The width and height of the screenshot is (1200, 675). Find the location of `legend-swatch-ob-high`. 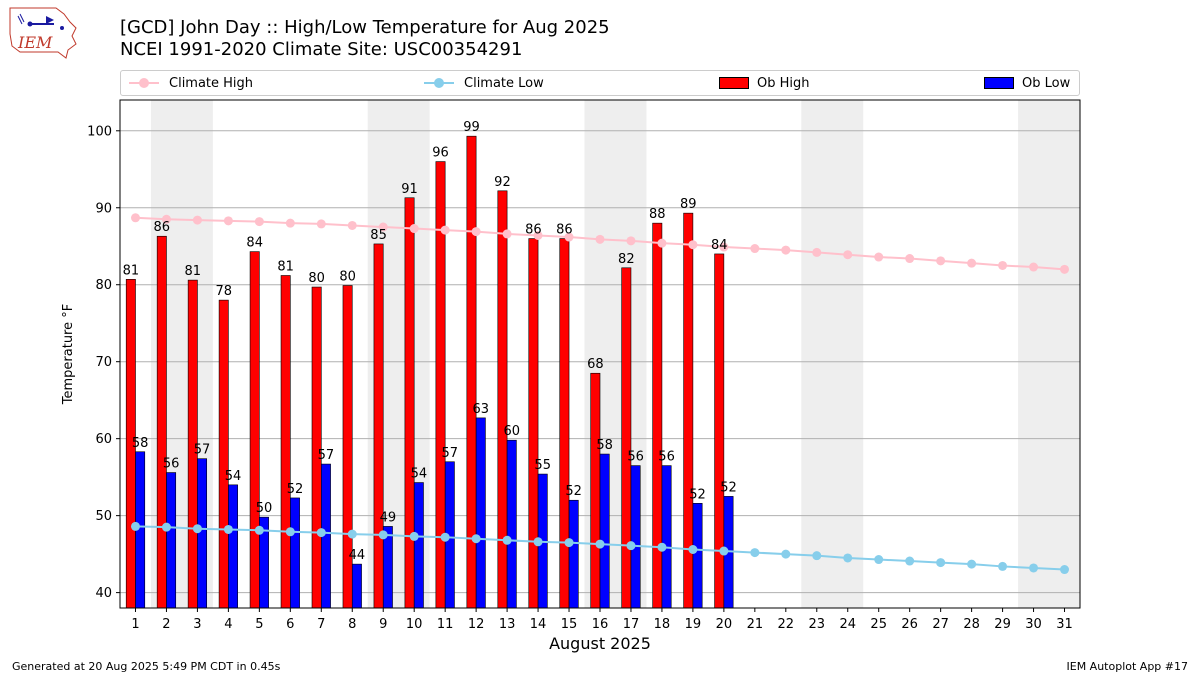

legend-swatch-ob-high is located at coordinates (734, 83).